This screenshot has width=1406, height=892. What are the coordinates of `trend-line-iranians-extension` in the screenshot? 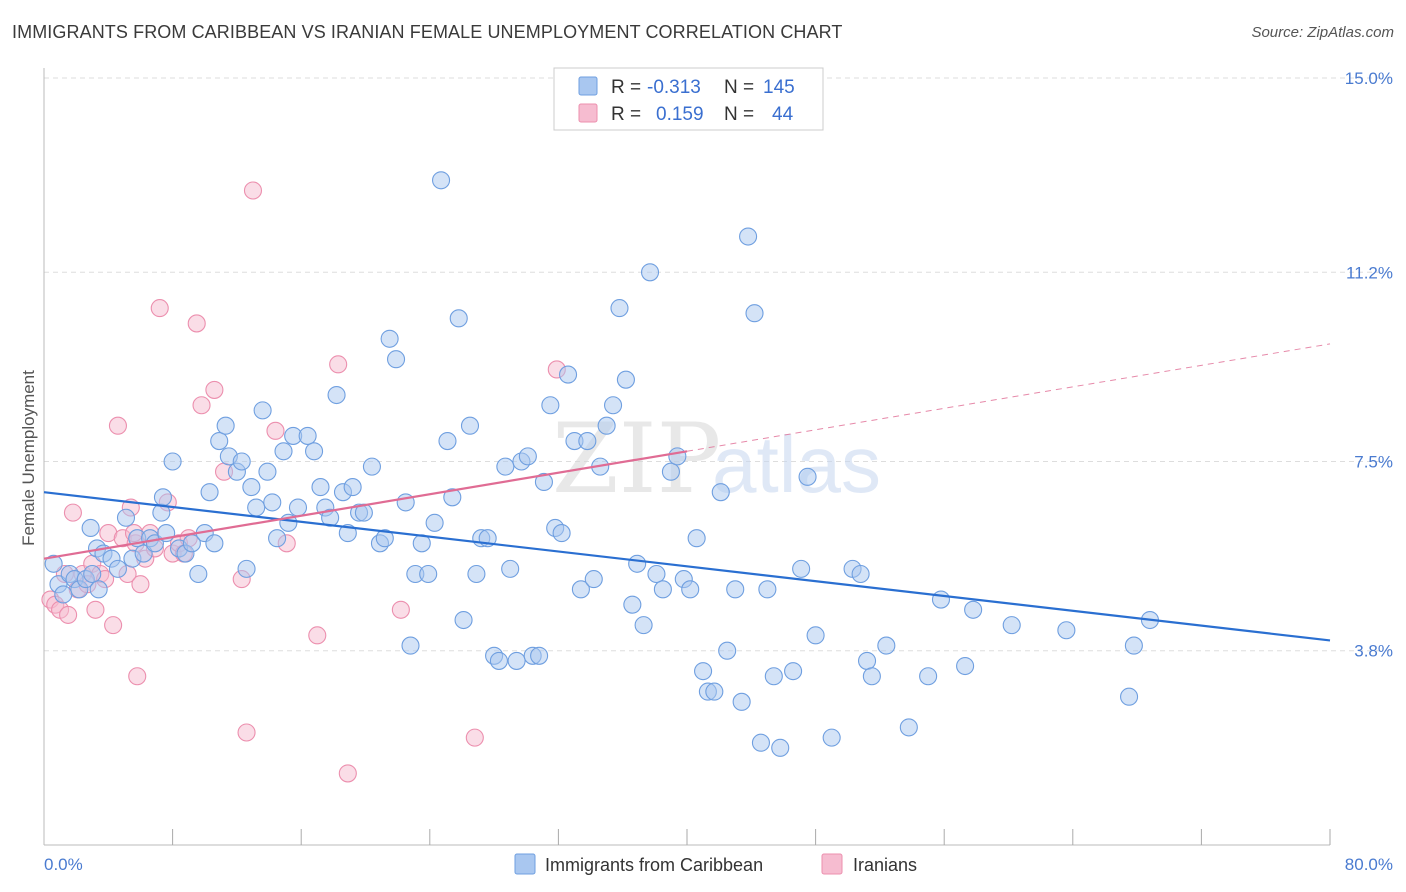 It's located at (1008, 397).